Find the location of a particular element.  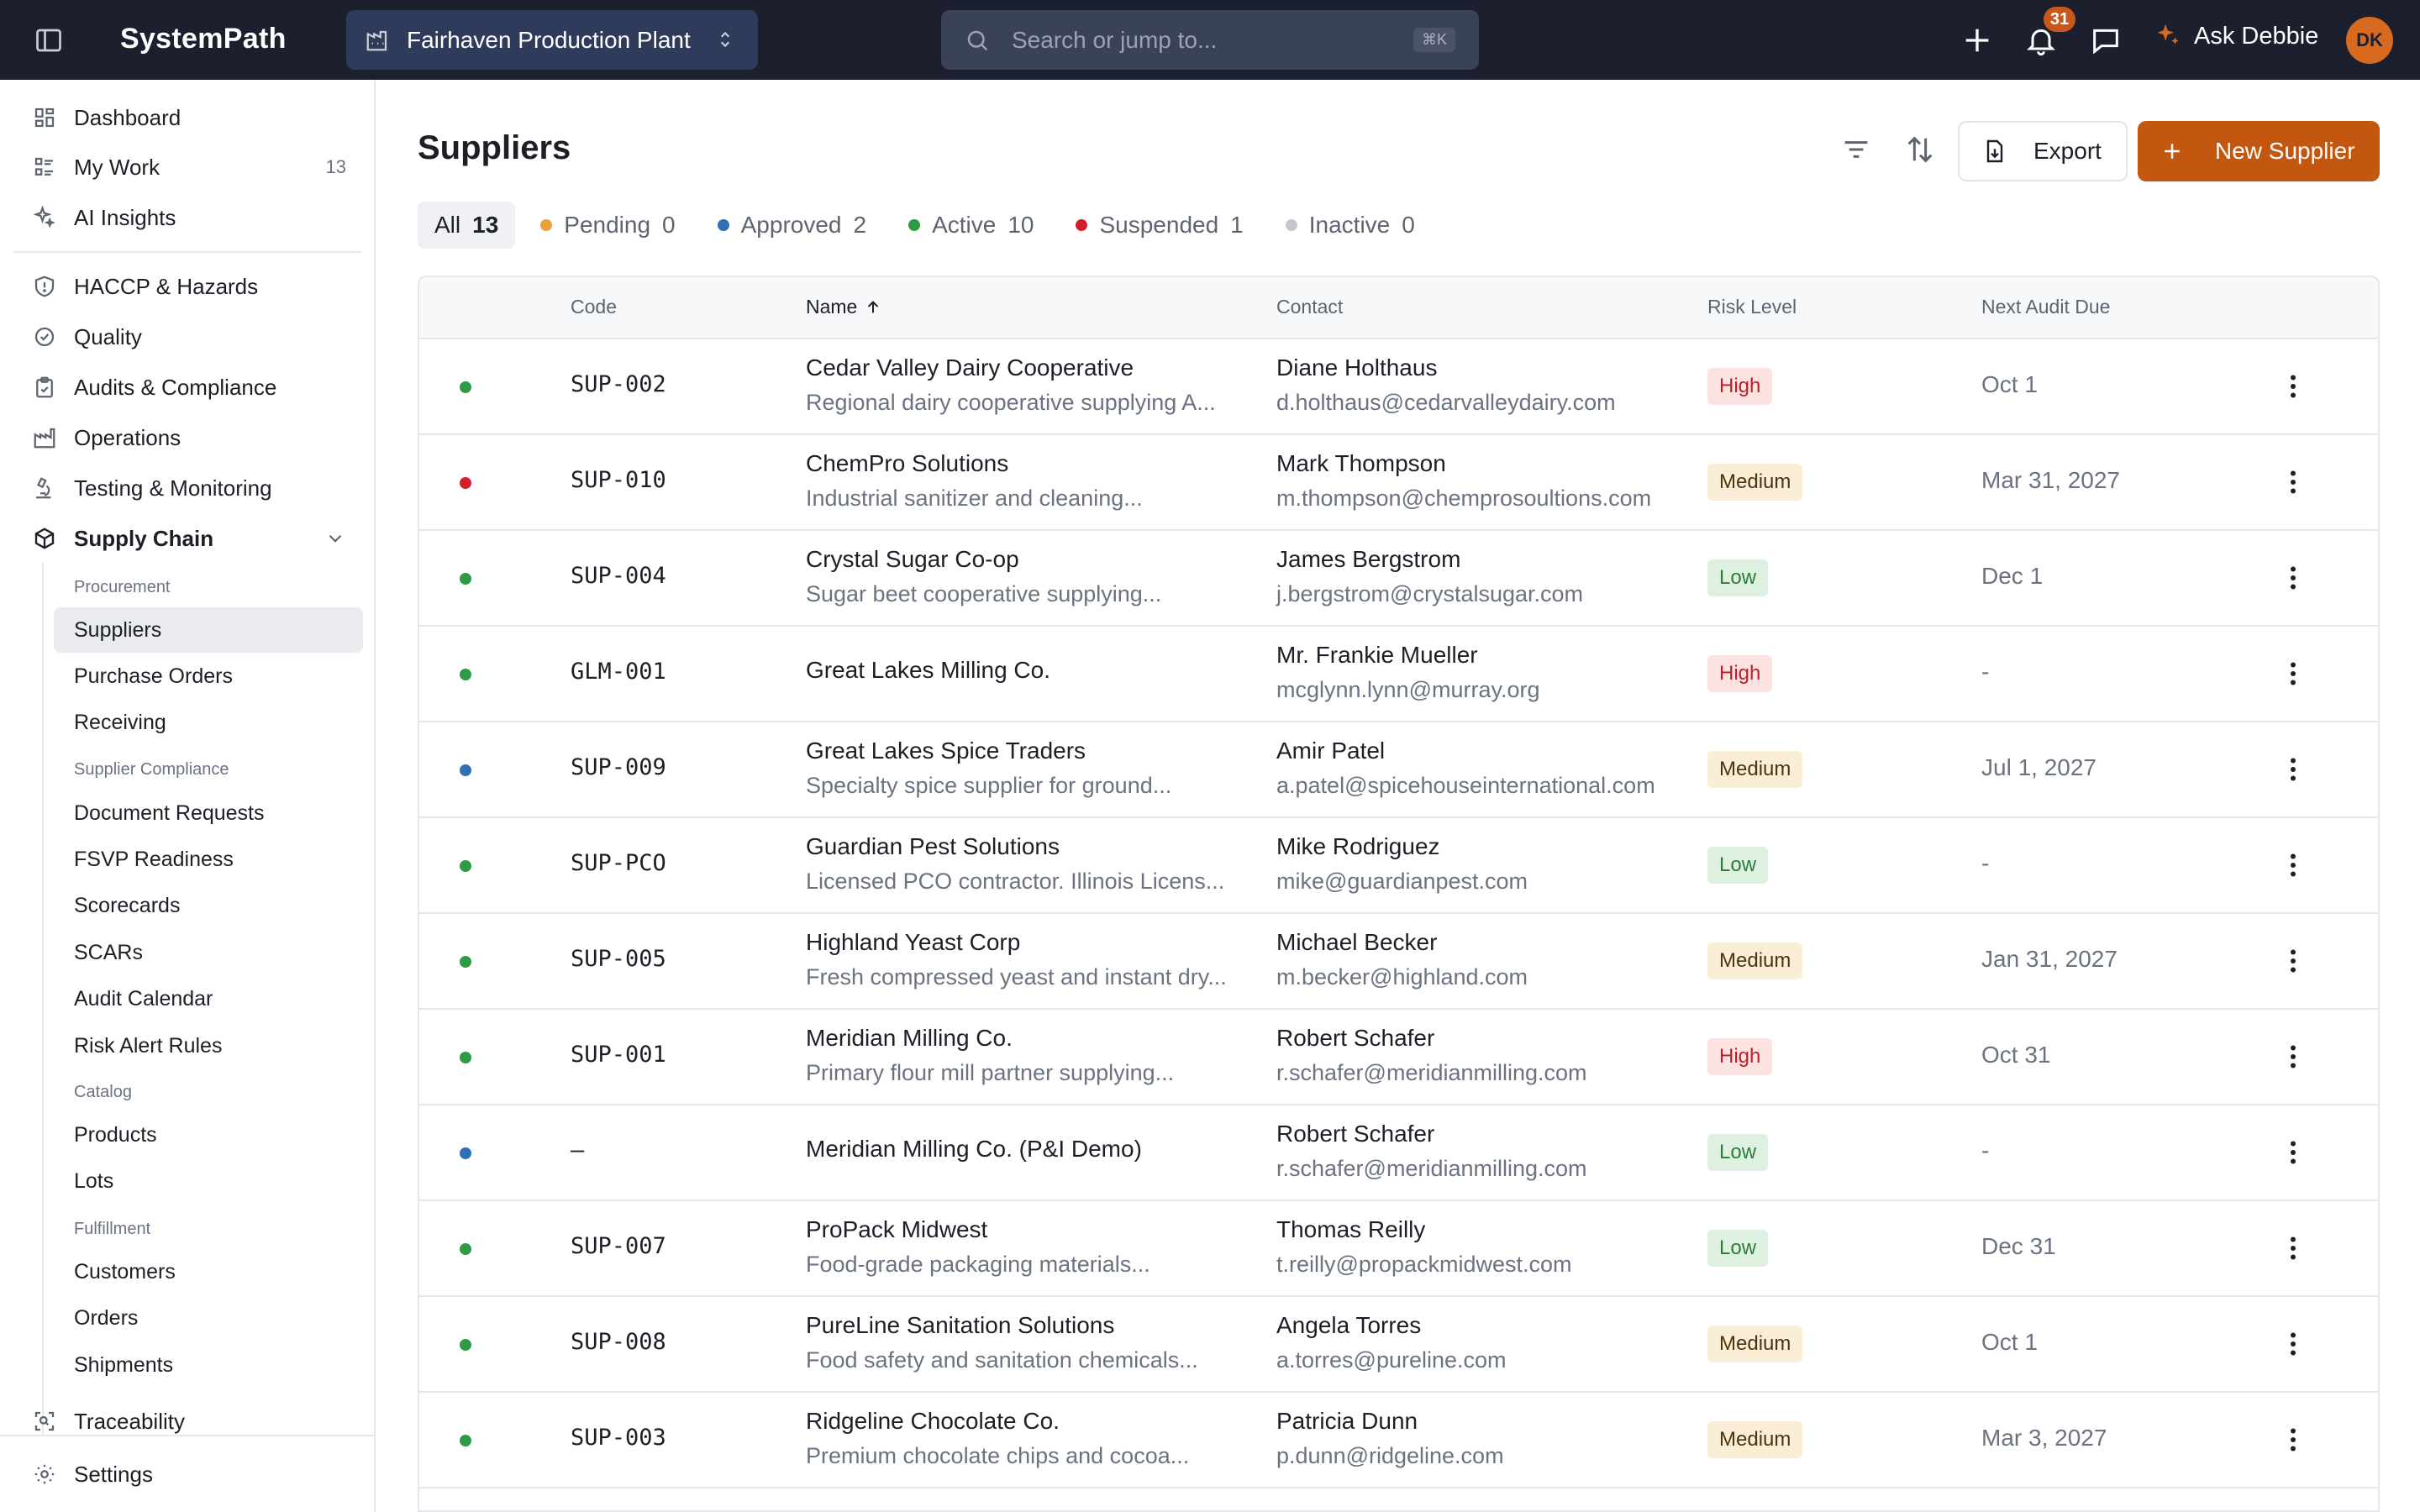

supplier-name: Cedar Valley Dairy Cooperative is located at coordinates (970, 367).